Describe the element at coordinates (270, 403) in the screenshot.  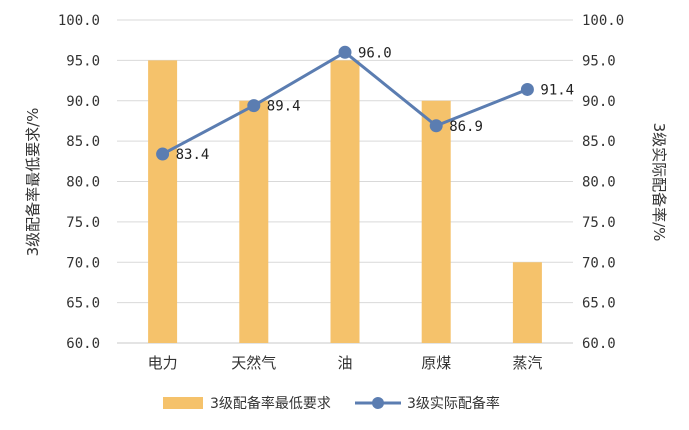
I see `legend-bar-label: 3级配备率最低要求` at that location.